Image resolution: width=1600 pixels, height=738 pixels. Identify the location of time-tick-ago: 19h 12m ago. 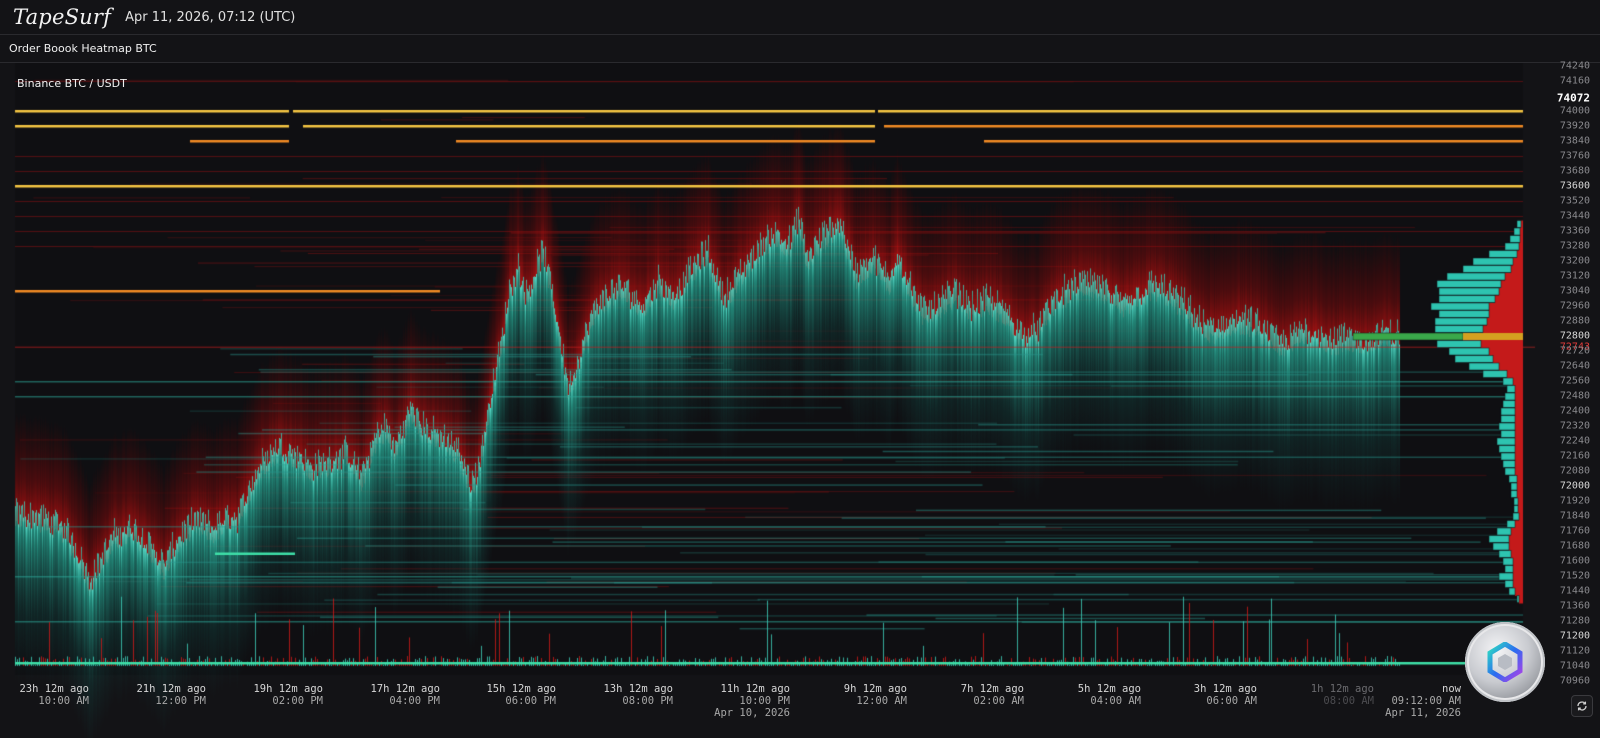
(288, 689).